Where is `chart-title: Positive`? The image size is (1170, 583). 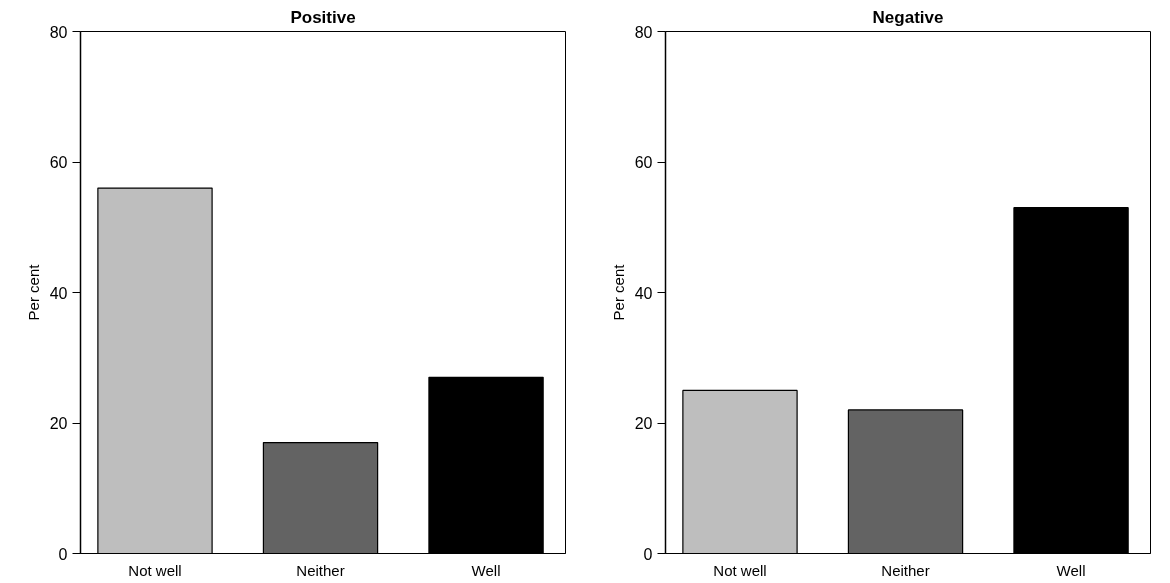 chart-title: Positive is located at coordinates (323, 17).